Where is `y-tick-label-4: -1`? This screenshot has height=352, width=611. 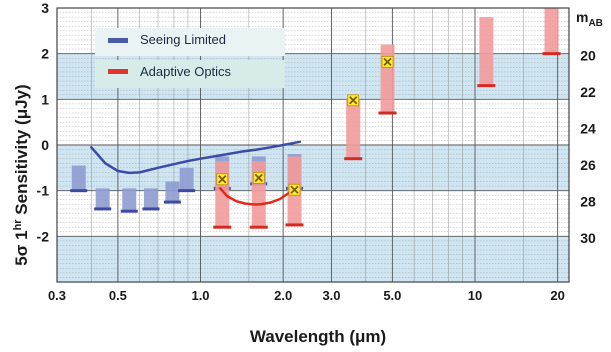 y-tick-label-4: -1 is located at coordinates (43, 191).